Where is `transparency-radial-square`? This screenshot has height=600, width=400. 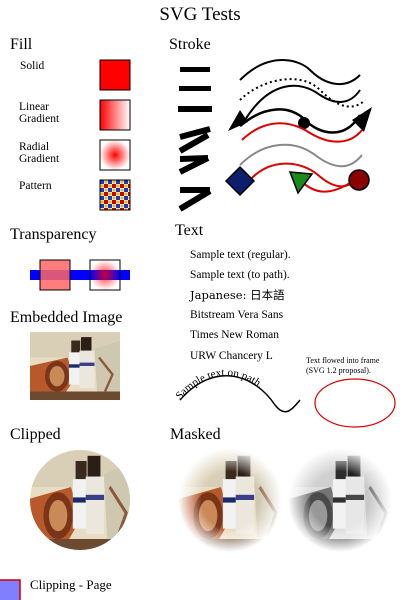
transparency-radial-square is located at coordinates (105, 275).